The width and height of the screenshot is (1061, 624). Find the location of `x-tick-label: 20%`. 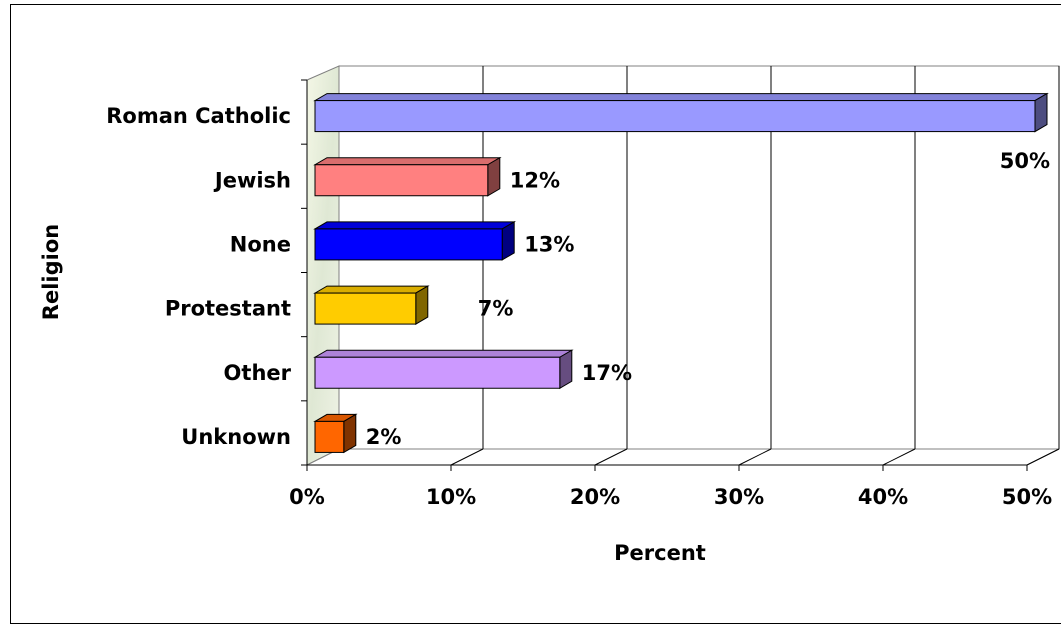

x-tick-label: 20% is located at coordinates (595, 497).